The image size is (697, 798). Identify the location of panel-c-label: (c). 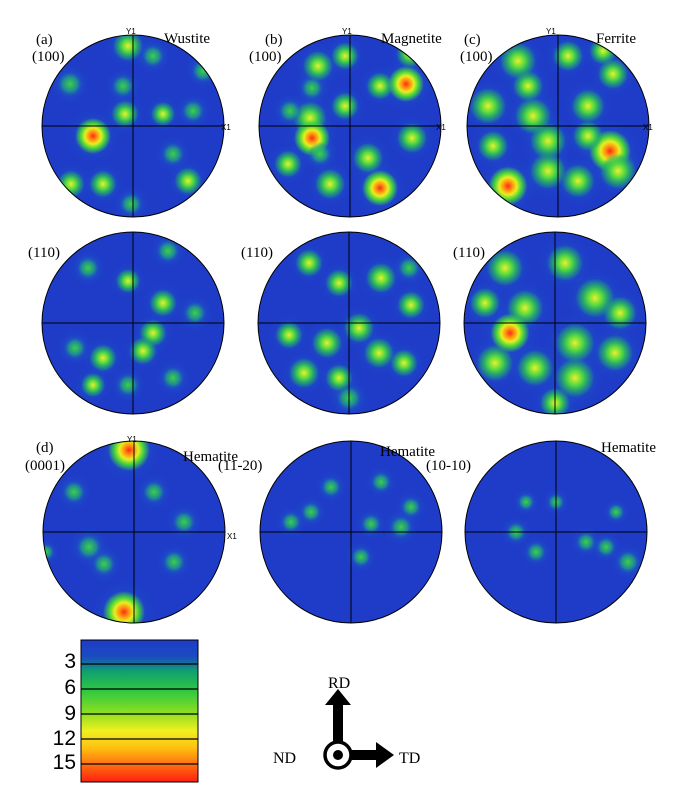
(472, 40).